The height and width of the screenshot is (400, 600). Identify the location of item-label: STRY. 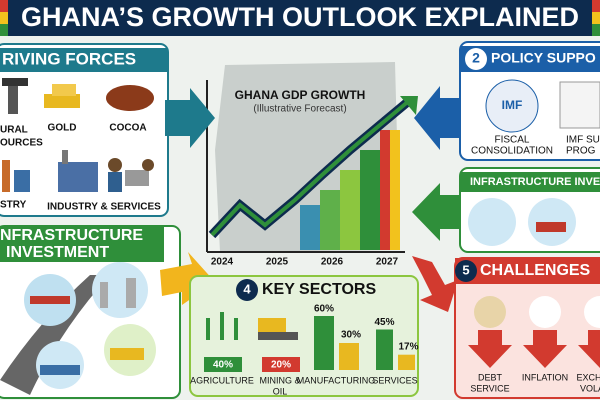
(13, 205).